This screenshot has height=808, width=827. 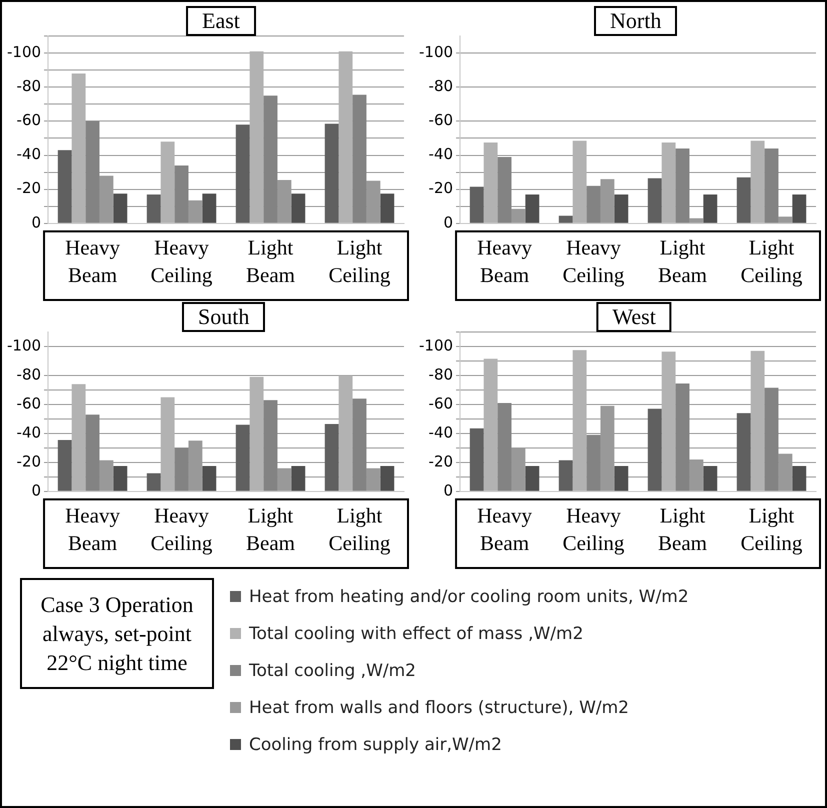 What do you see at coordinates (416, 634) in the screenshot?
I see `legend-label: Total cooling with effect of mass ,W/m2` at bounding box center [416, 634].